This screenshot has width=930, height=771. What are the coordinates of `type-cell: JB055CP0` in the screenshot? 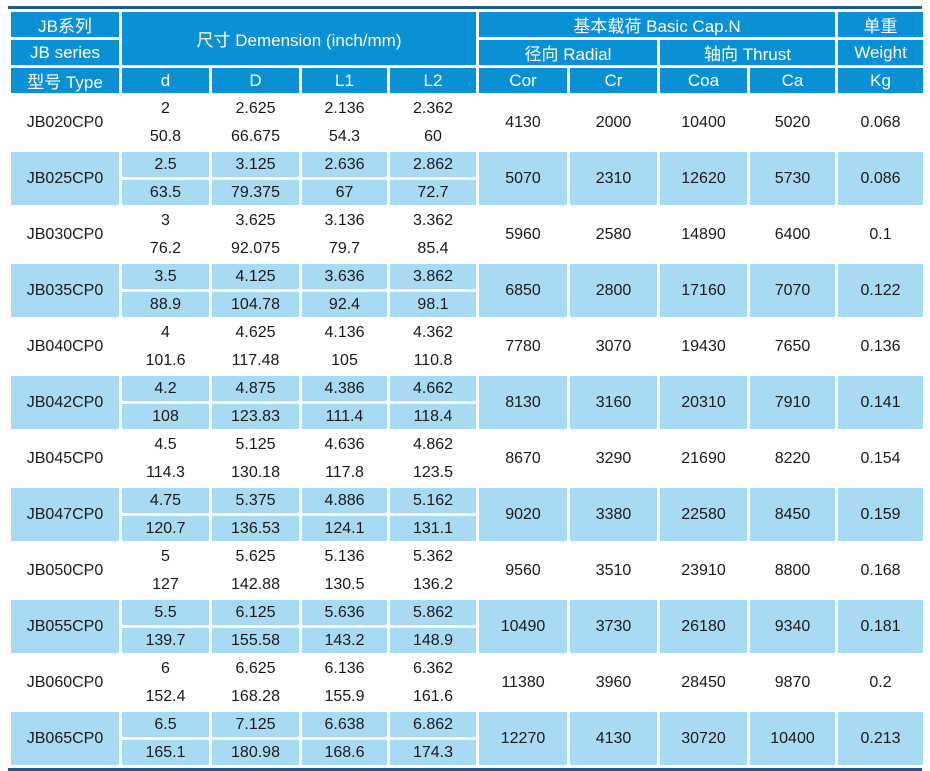 It's located at (65, 626).